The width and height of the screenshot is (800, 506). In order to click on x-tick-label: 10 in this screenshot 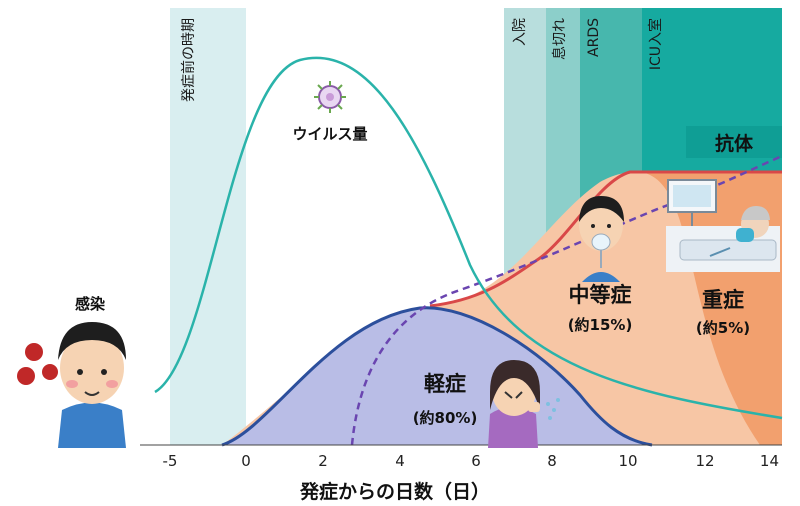, I will do `click(627, 461)`.